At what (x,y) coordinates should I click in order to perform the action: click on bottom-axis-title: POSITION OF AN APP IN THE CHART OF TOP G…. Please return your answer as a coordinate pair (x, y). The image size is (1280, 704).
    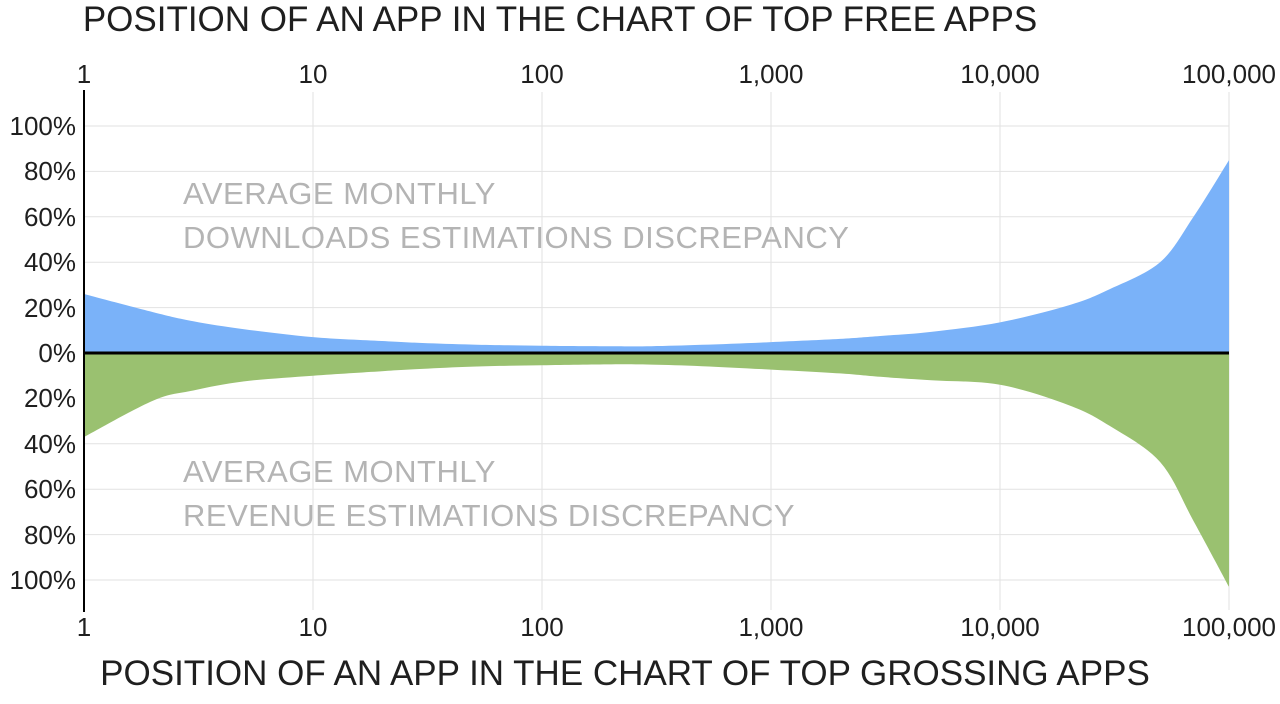
    Looking at the image, I should click on (625, 673).